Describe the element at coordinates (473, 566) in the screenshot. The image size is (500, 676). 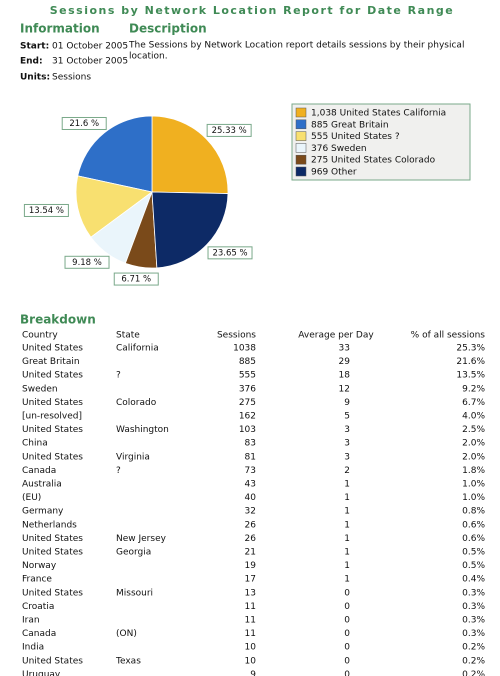
I see `table-cell: 0.5%` at that location.